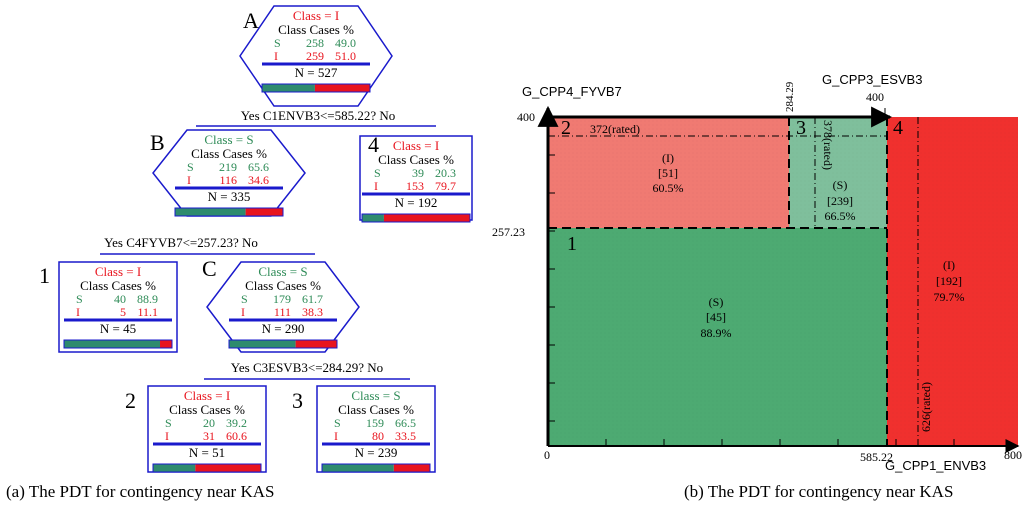 The width and height of the screenshot is (1031, 506). What do you see at coordinates (1013, 455) in the screenshot?
I see `x-tick-800: 800` at bounding box center [1013, 455].